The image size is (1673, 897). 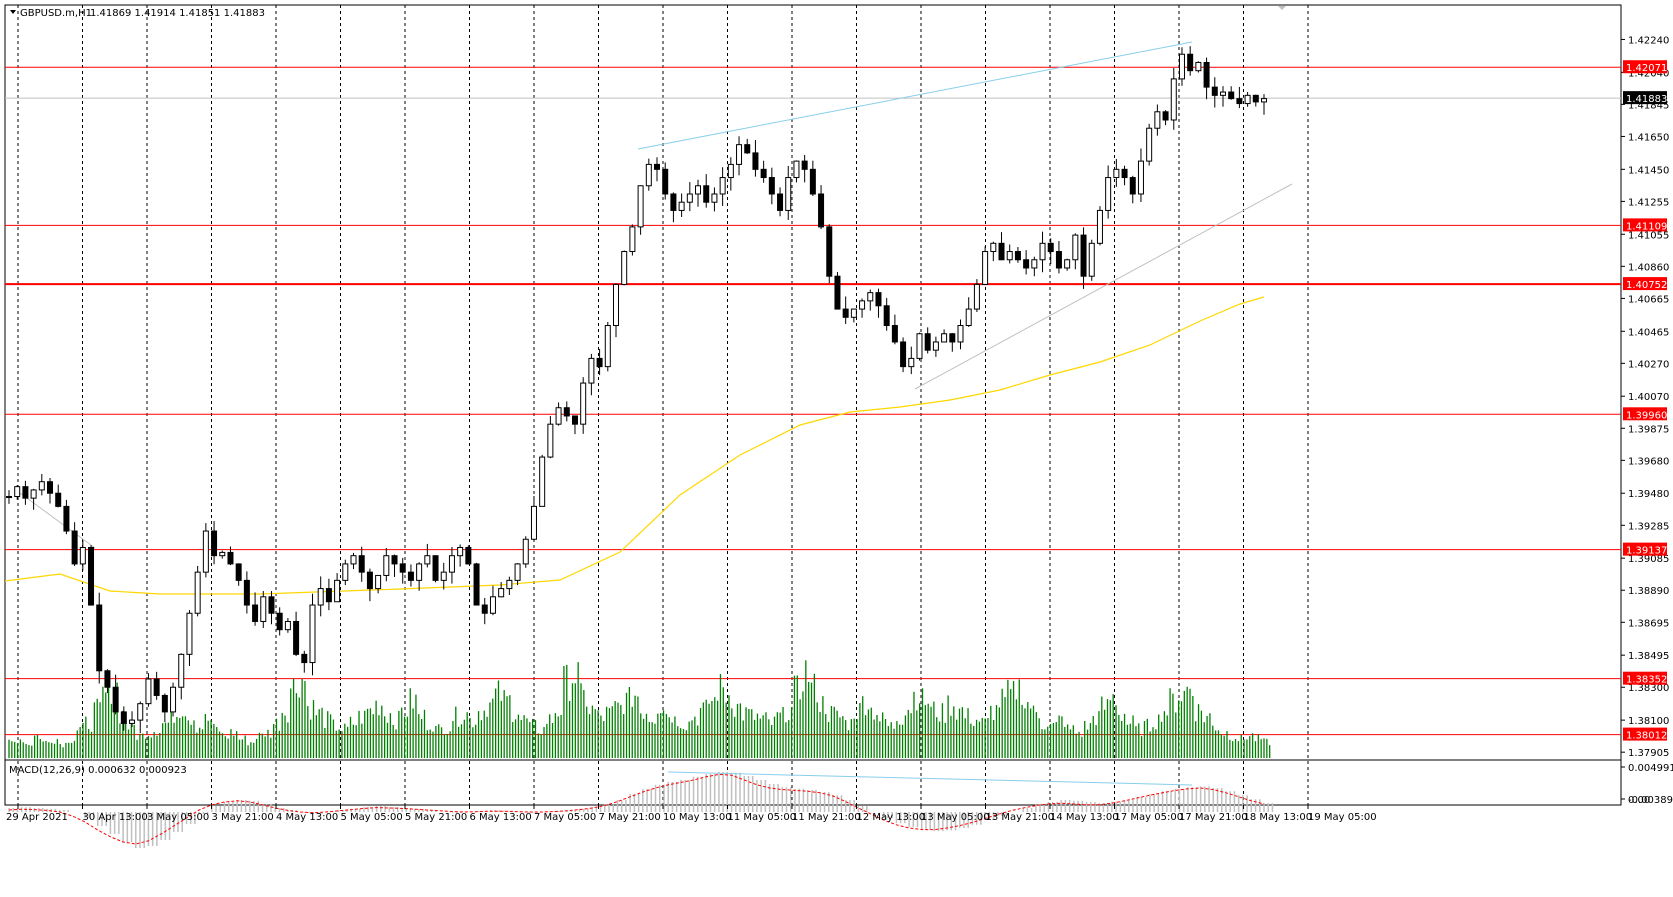 What do you see at coordinates (436, 817) in the screenshot?
I see `x-tick-label: 5 May 21:00` at bounding box center [436, 817].